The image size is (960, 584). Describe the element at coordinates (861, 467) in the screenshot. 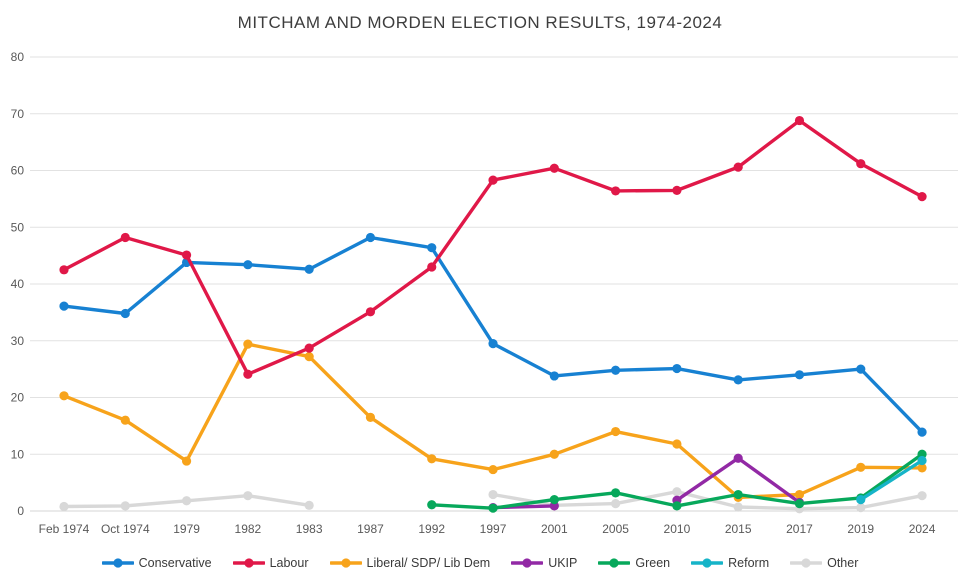

I see `data-point-liberal-sdp-lib-dem-2019` at that location.